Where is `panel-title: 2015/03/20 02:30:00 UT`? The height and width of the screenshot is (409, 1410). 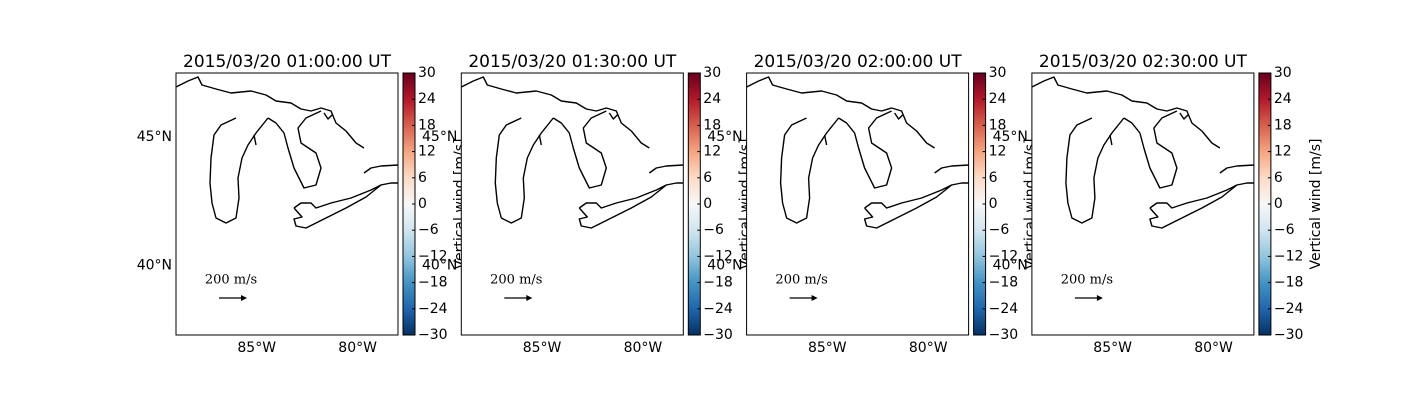
panel-title: 2015/03/20 02:30:00 UT is located at coordinates (1143, 62).